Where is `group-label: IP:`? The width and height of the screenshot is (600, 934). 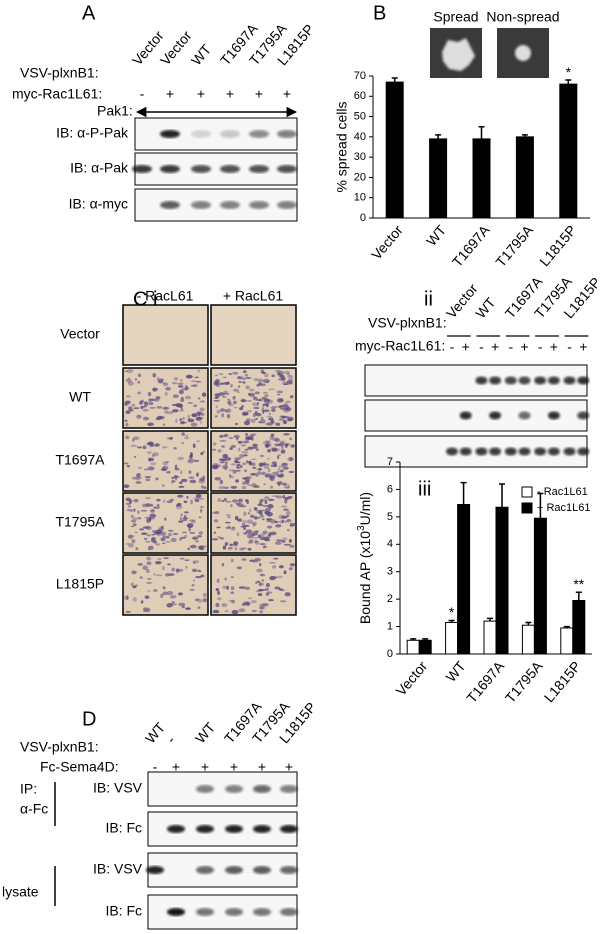 group-label: IP: is located at coordinates (28, 789).